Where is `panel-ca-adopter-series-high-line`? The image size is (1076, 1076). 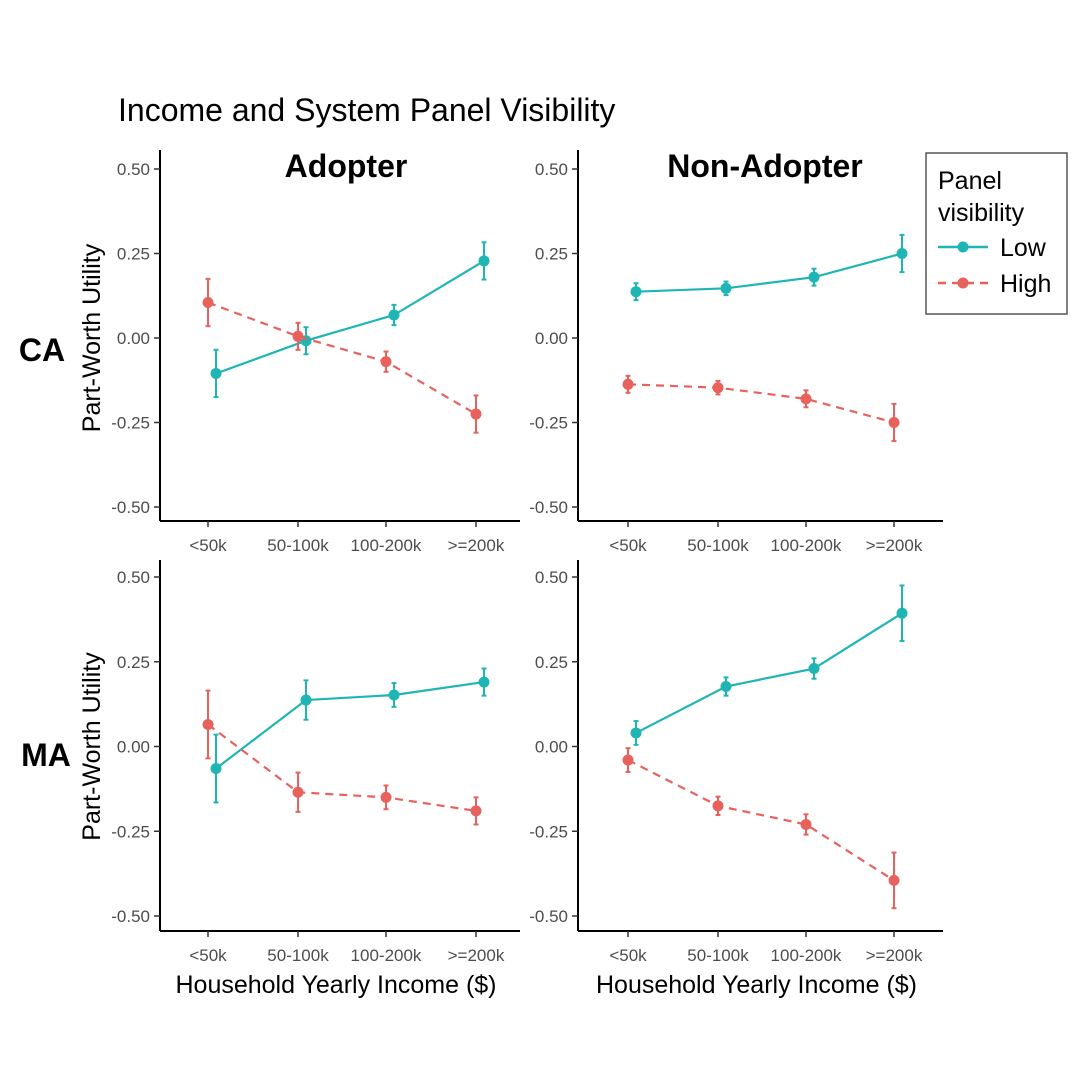 panel-ca-adopter-series-high-line is located at coordinates (342, 358).